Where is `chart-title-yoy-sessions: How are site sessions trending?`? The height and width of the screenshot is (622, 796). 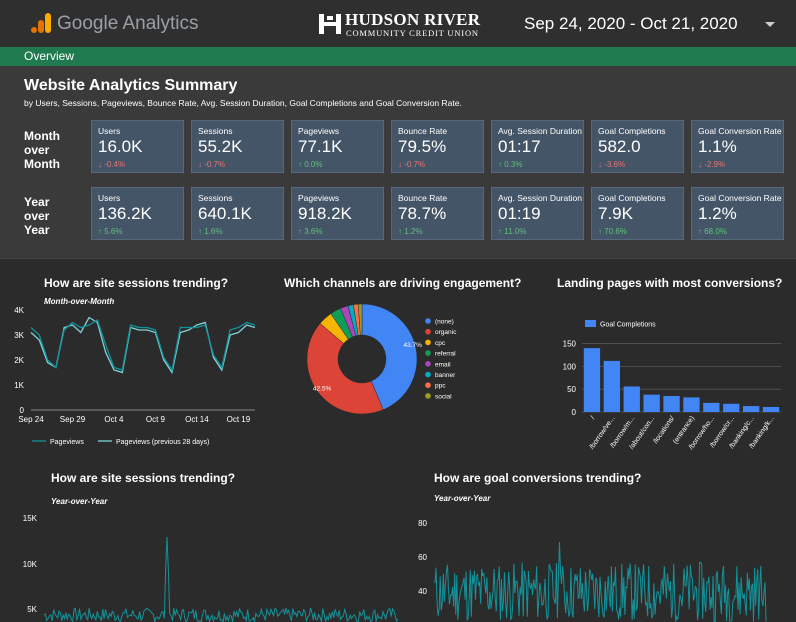
chart-title-yoy-sessions: How are site sessions trending? is located at coordinates (143, 478).